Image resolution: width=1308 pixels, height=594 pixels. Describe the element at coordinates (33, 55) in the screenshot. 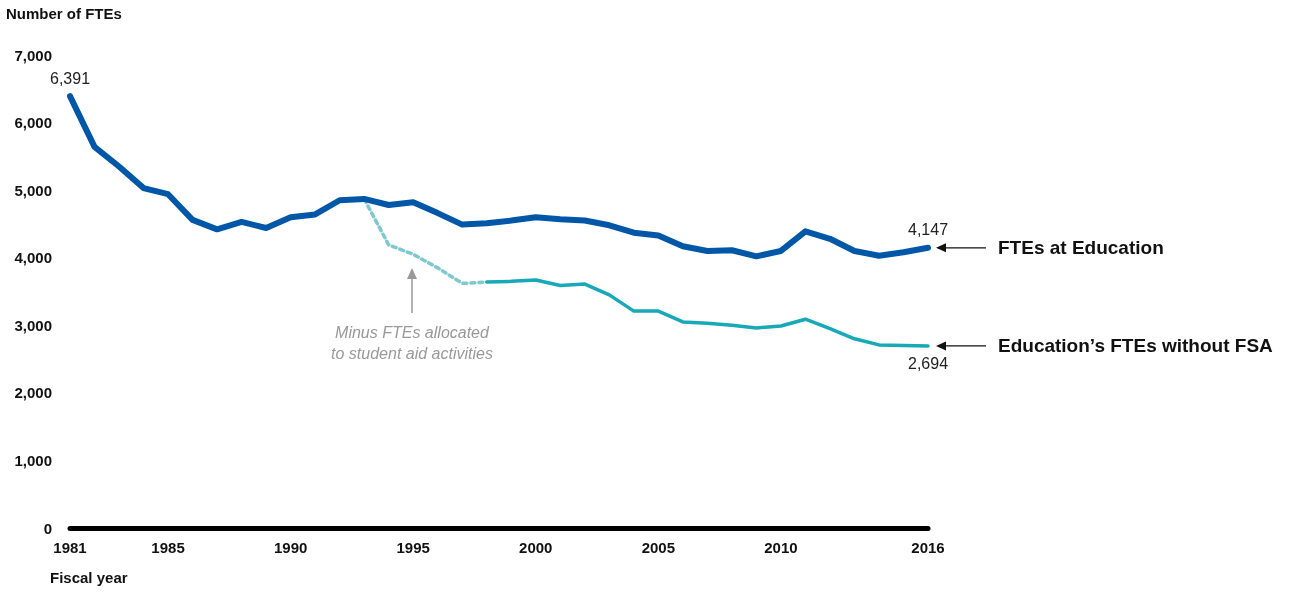

I see `y-tick-label: 7,000` at that location.